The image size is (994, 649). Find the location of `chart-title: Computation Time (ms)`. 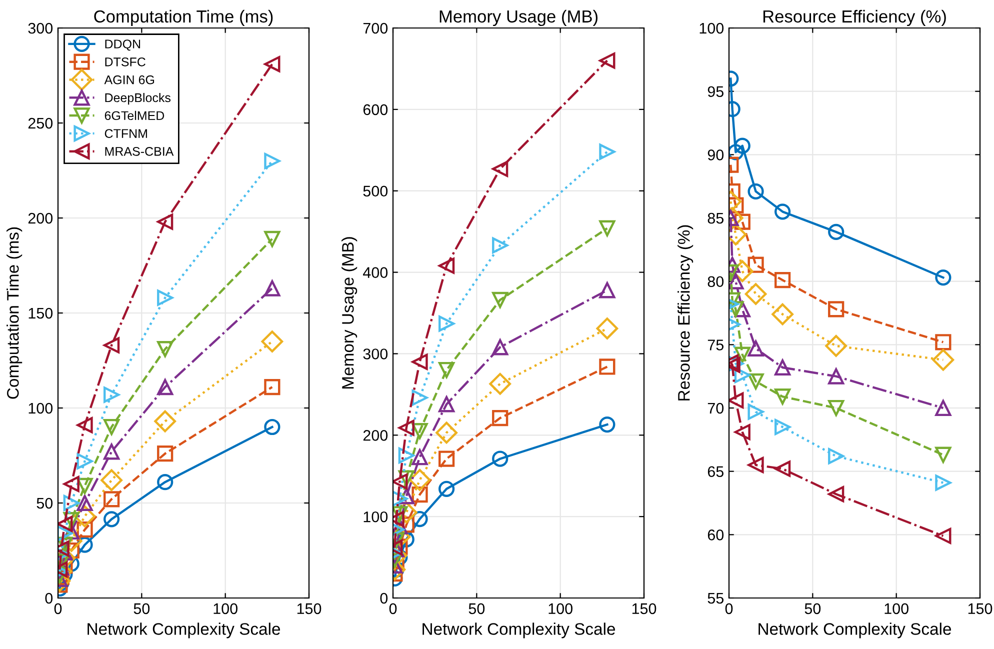

chart-title: Computation Time (ms) is located at coordinates (183, 18).